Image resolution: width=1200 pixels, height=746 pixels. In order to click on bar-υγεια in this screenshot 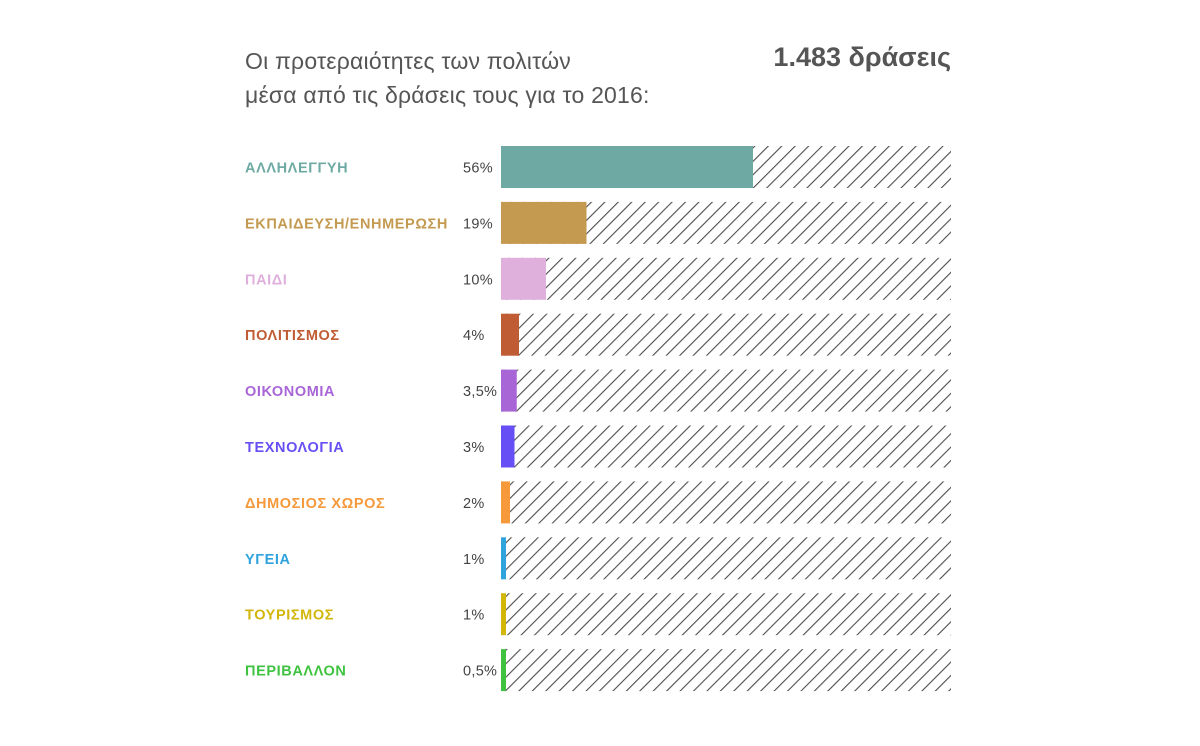, I will do `click(503, 558)`.